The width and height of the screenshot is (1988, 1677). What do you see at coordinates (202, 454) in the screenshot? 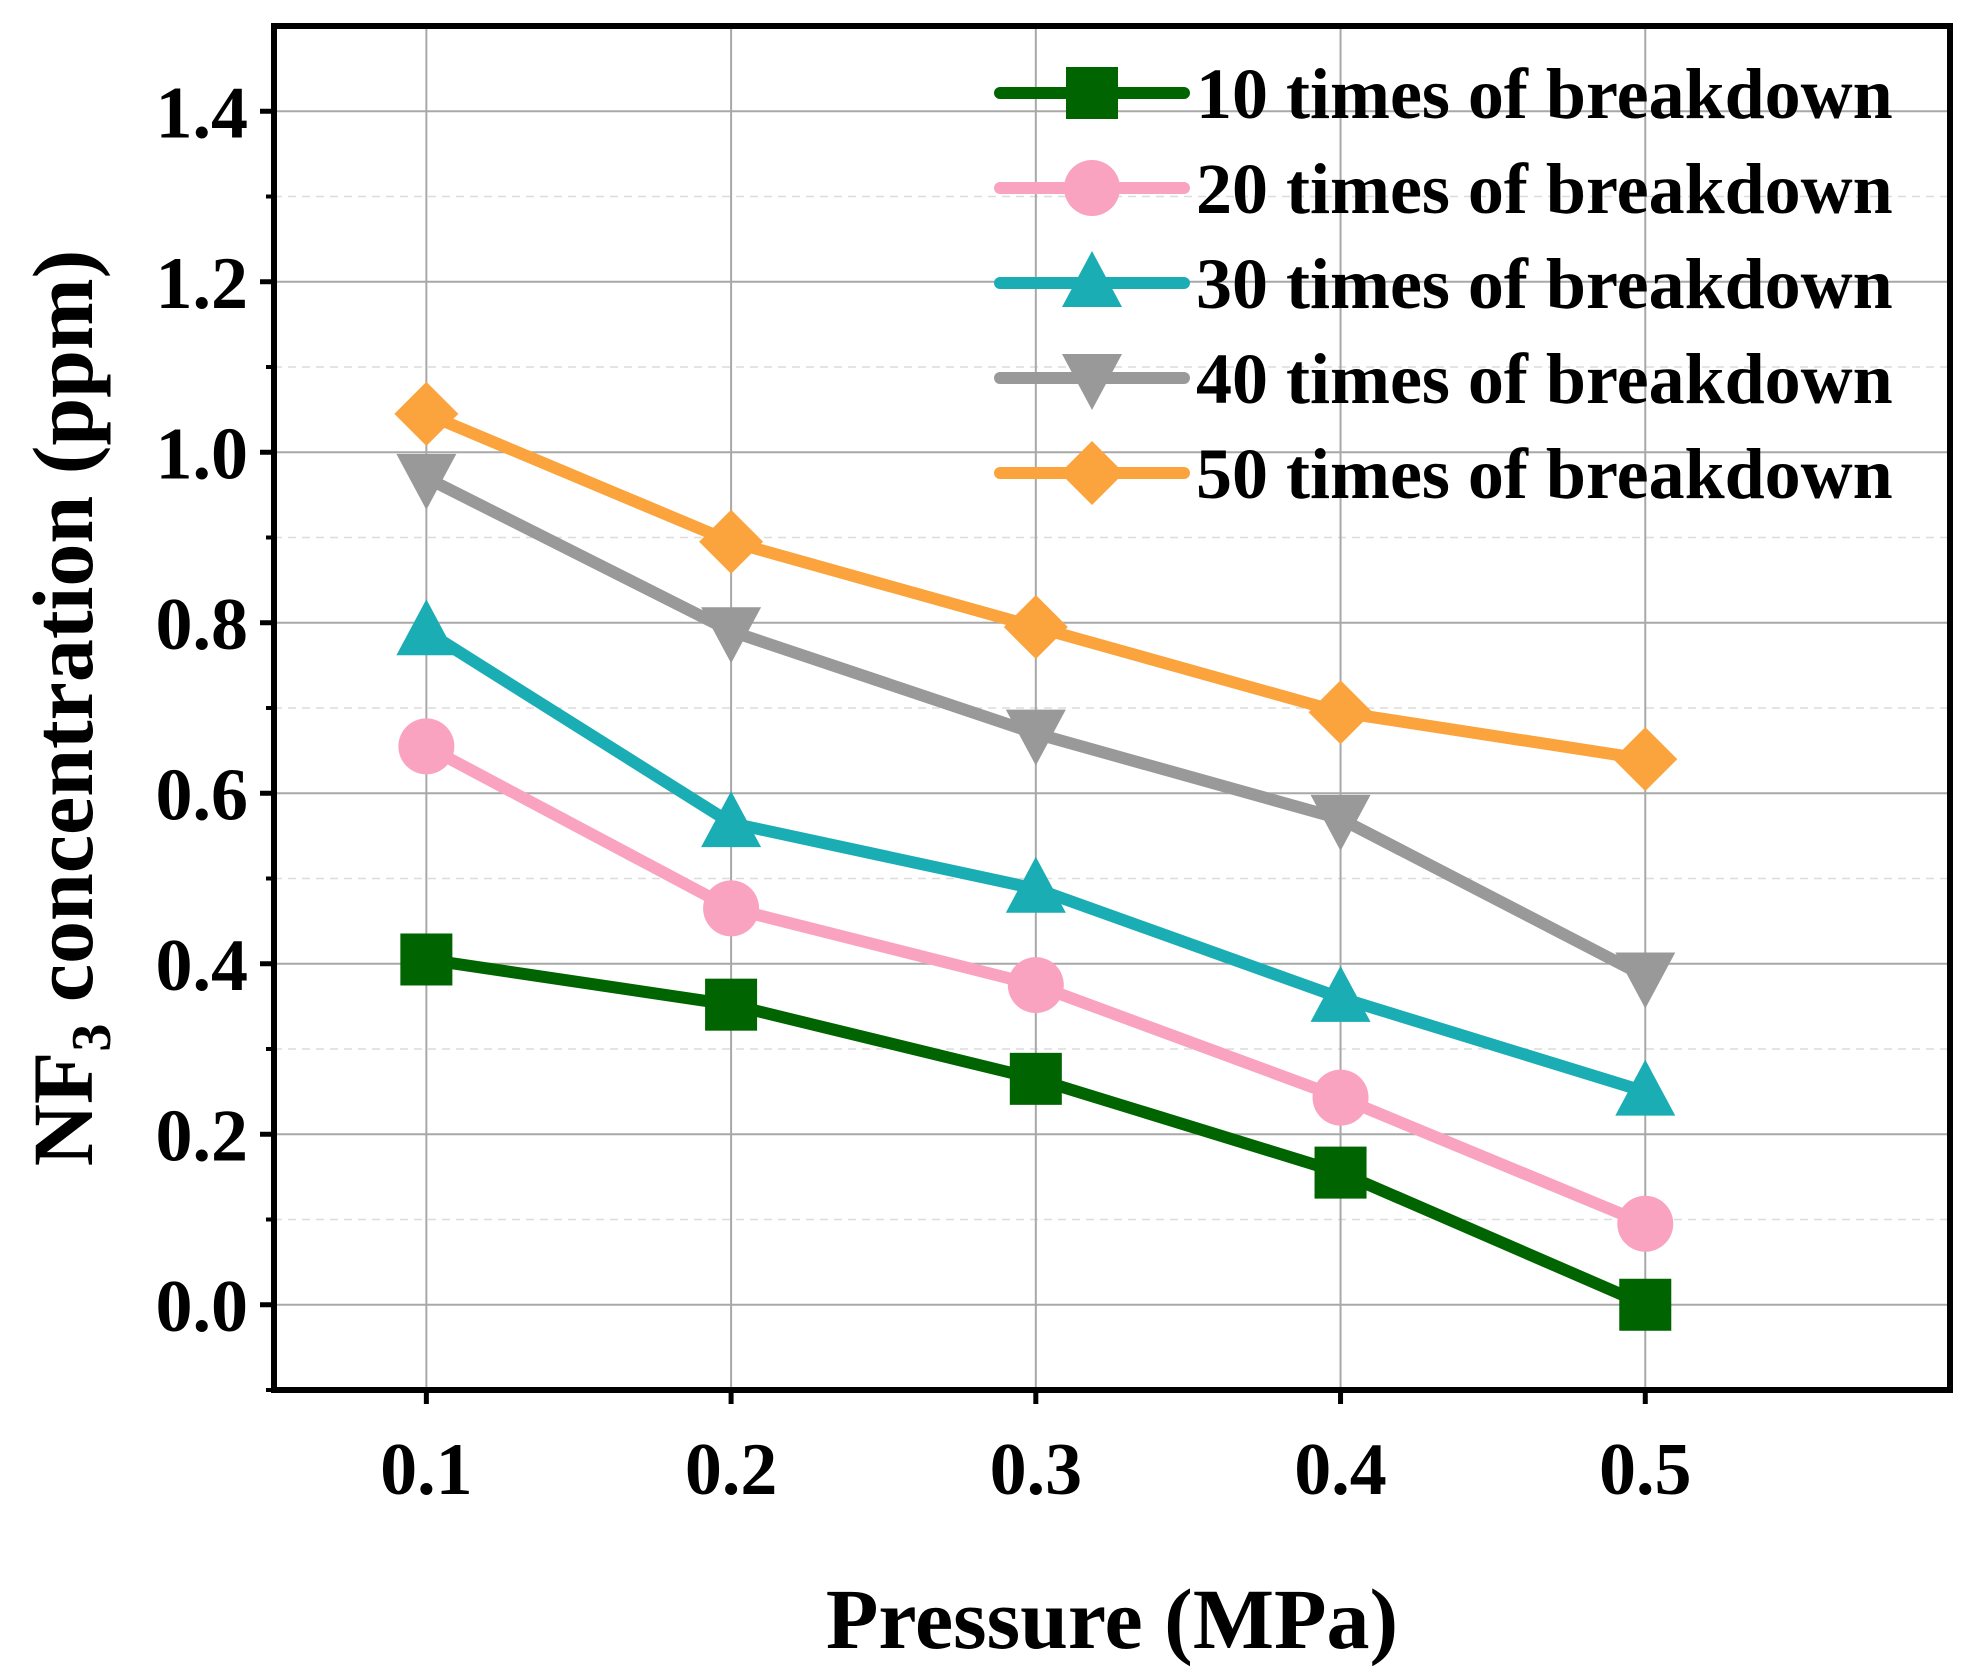
I see `y-tick-label: 1.0` at bounding box center [202, 454].